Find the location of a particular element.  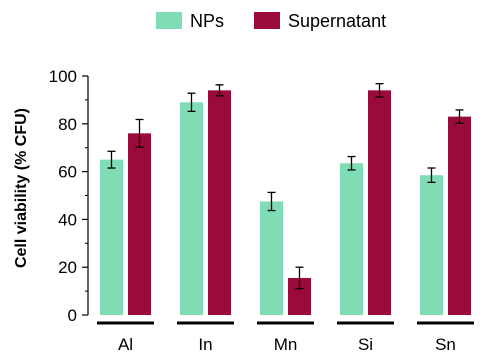

bar-nps-al is located at coordinates (111, 237).